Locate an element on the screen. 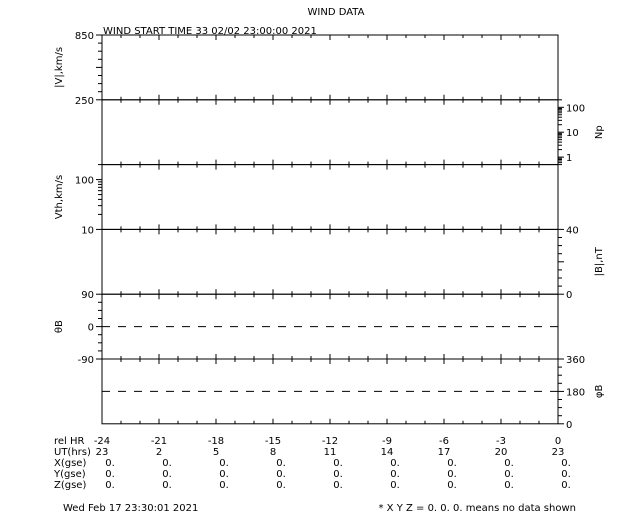 Image resolution: width=640 pixels, height=512 pixels. table-cell: -3 is located at coordinates (501, 441).